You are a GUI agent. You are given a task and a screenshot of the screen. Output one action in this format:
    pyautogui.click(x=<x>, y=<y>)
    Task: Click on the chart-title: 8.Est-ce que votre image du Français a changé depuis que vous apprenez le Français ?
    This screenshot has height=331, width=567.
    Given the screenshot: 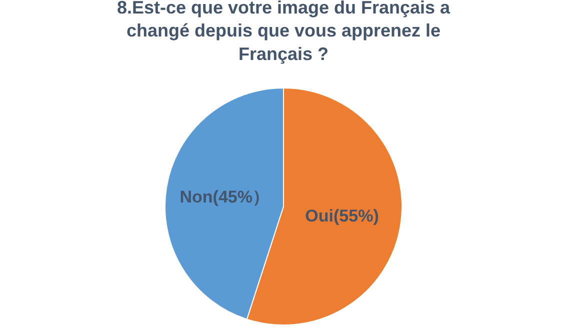 What is the action you would take?
    pyautogui.click(x=284, y=32)
    